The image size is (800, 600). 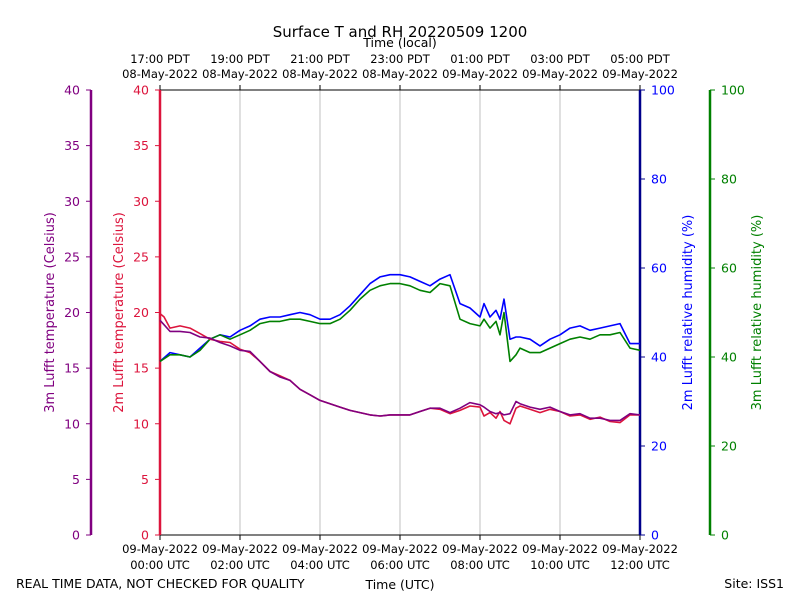 I want to click on x-tick-time-label: 08:00 UTC, so click(x=480, y=565).